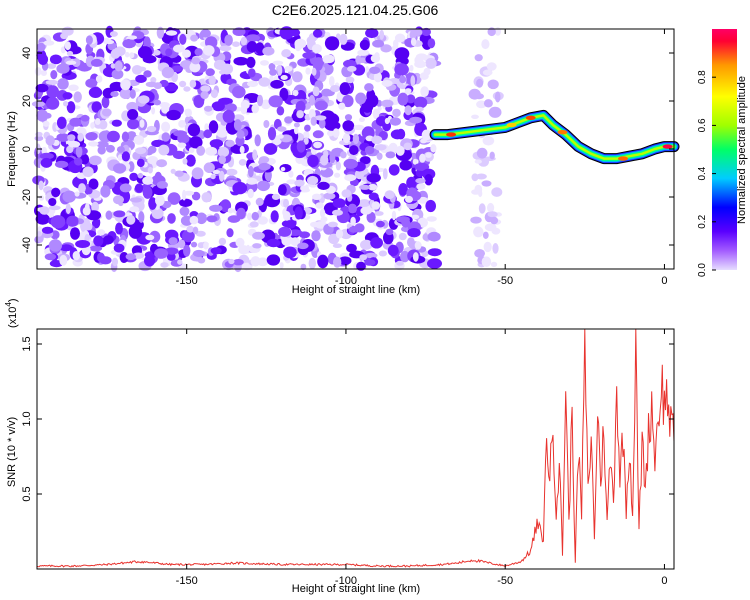 The height and width of the screenshot is (600, 750). I want to click on snr-multiplier-close: ), so click(13, 300).